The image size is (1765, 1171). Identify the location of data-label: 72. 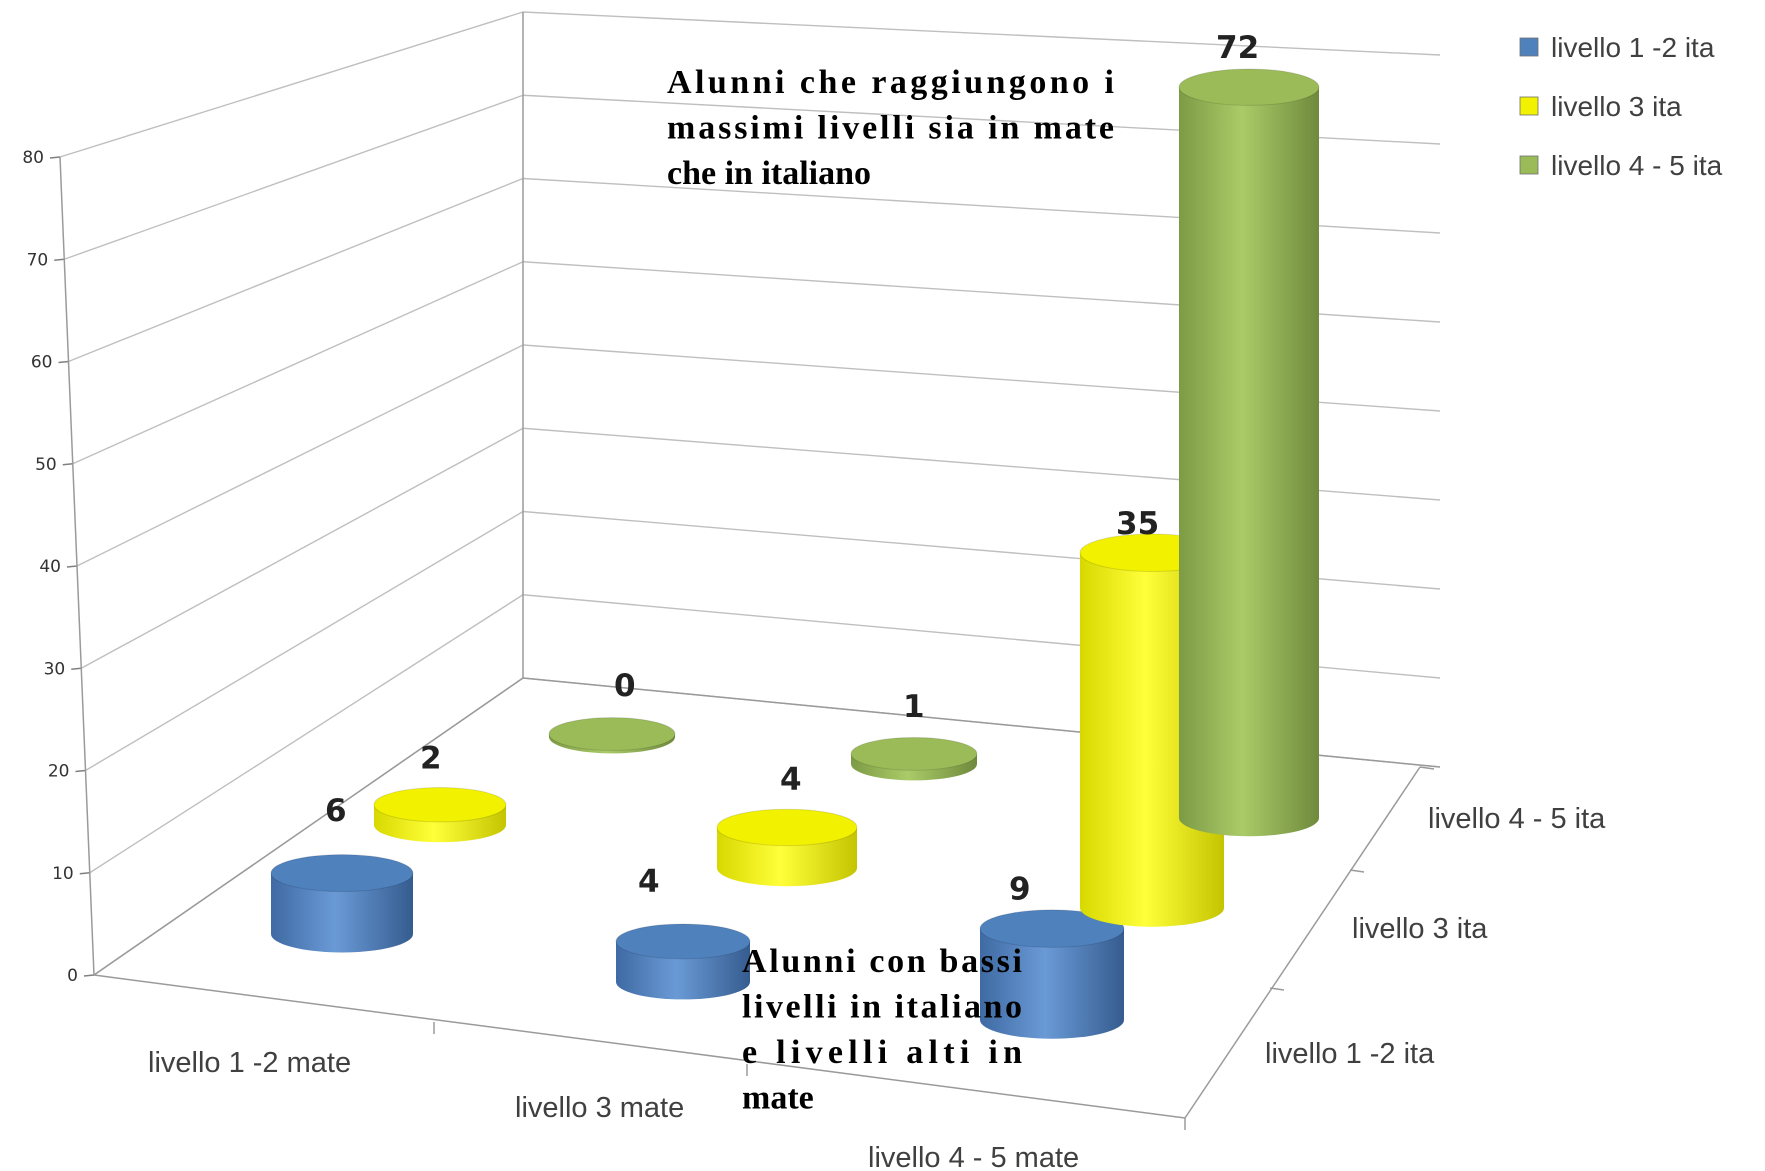
(1237, 48).